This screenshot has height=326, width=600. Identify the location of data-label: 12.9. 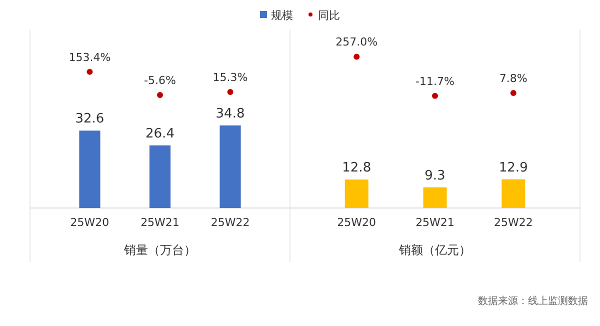
(513, 168).